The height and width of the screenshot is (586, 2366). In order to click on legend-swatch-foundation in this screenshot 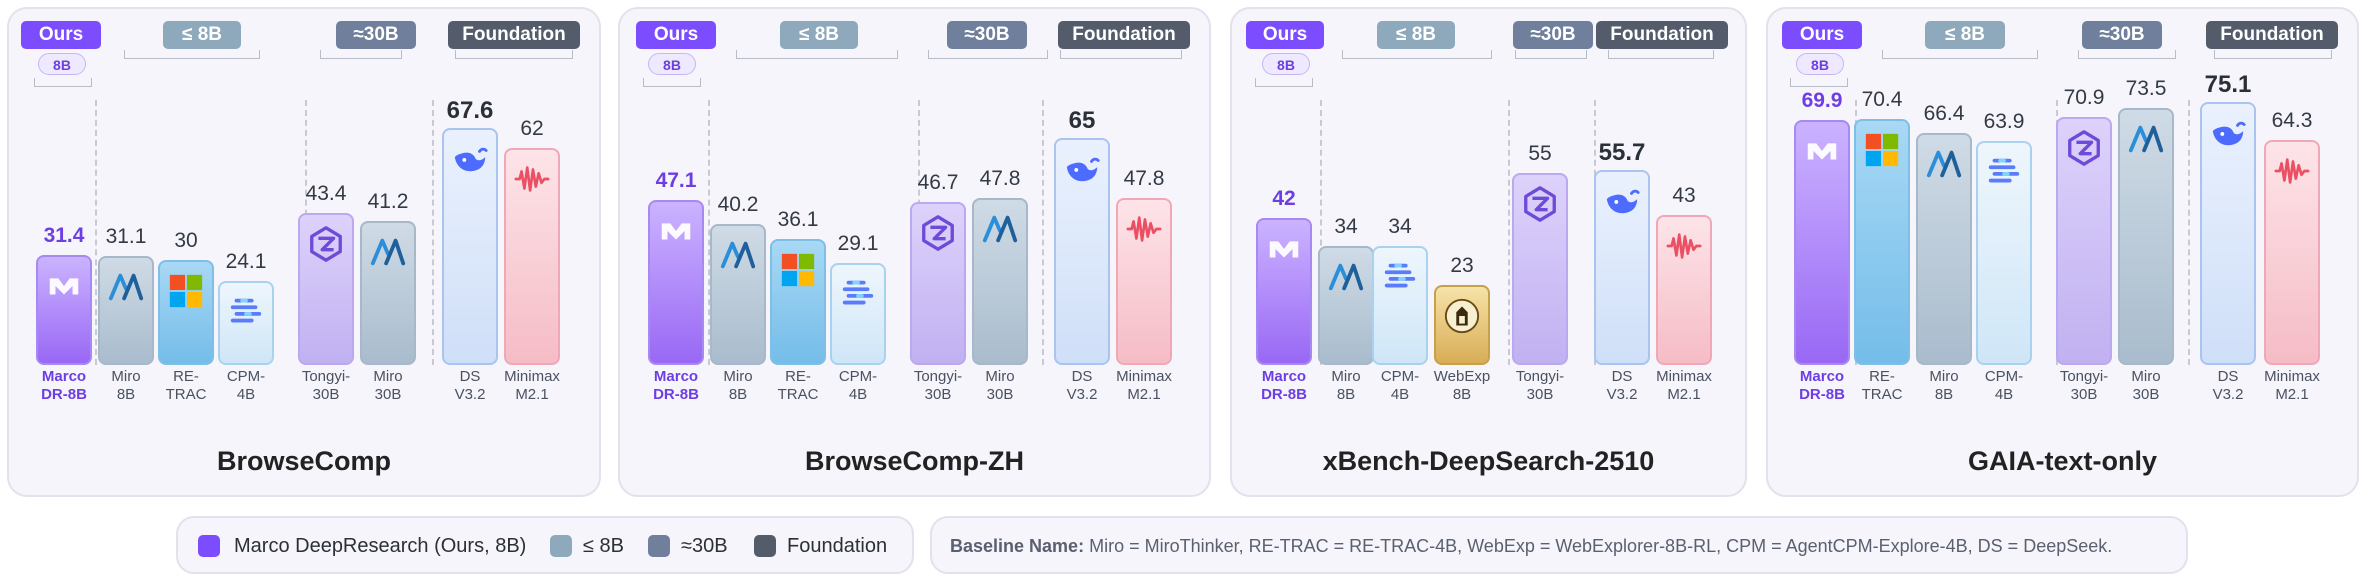, I will do `click(765, 546)`.